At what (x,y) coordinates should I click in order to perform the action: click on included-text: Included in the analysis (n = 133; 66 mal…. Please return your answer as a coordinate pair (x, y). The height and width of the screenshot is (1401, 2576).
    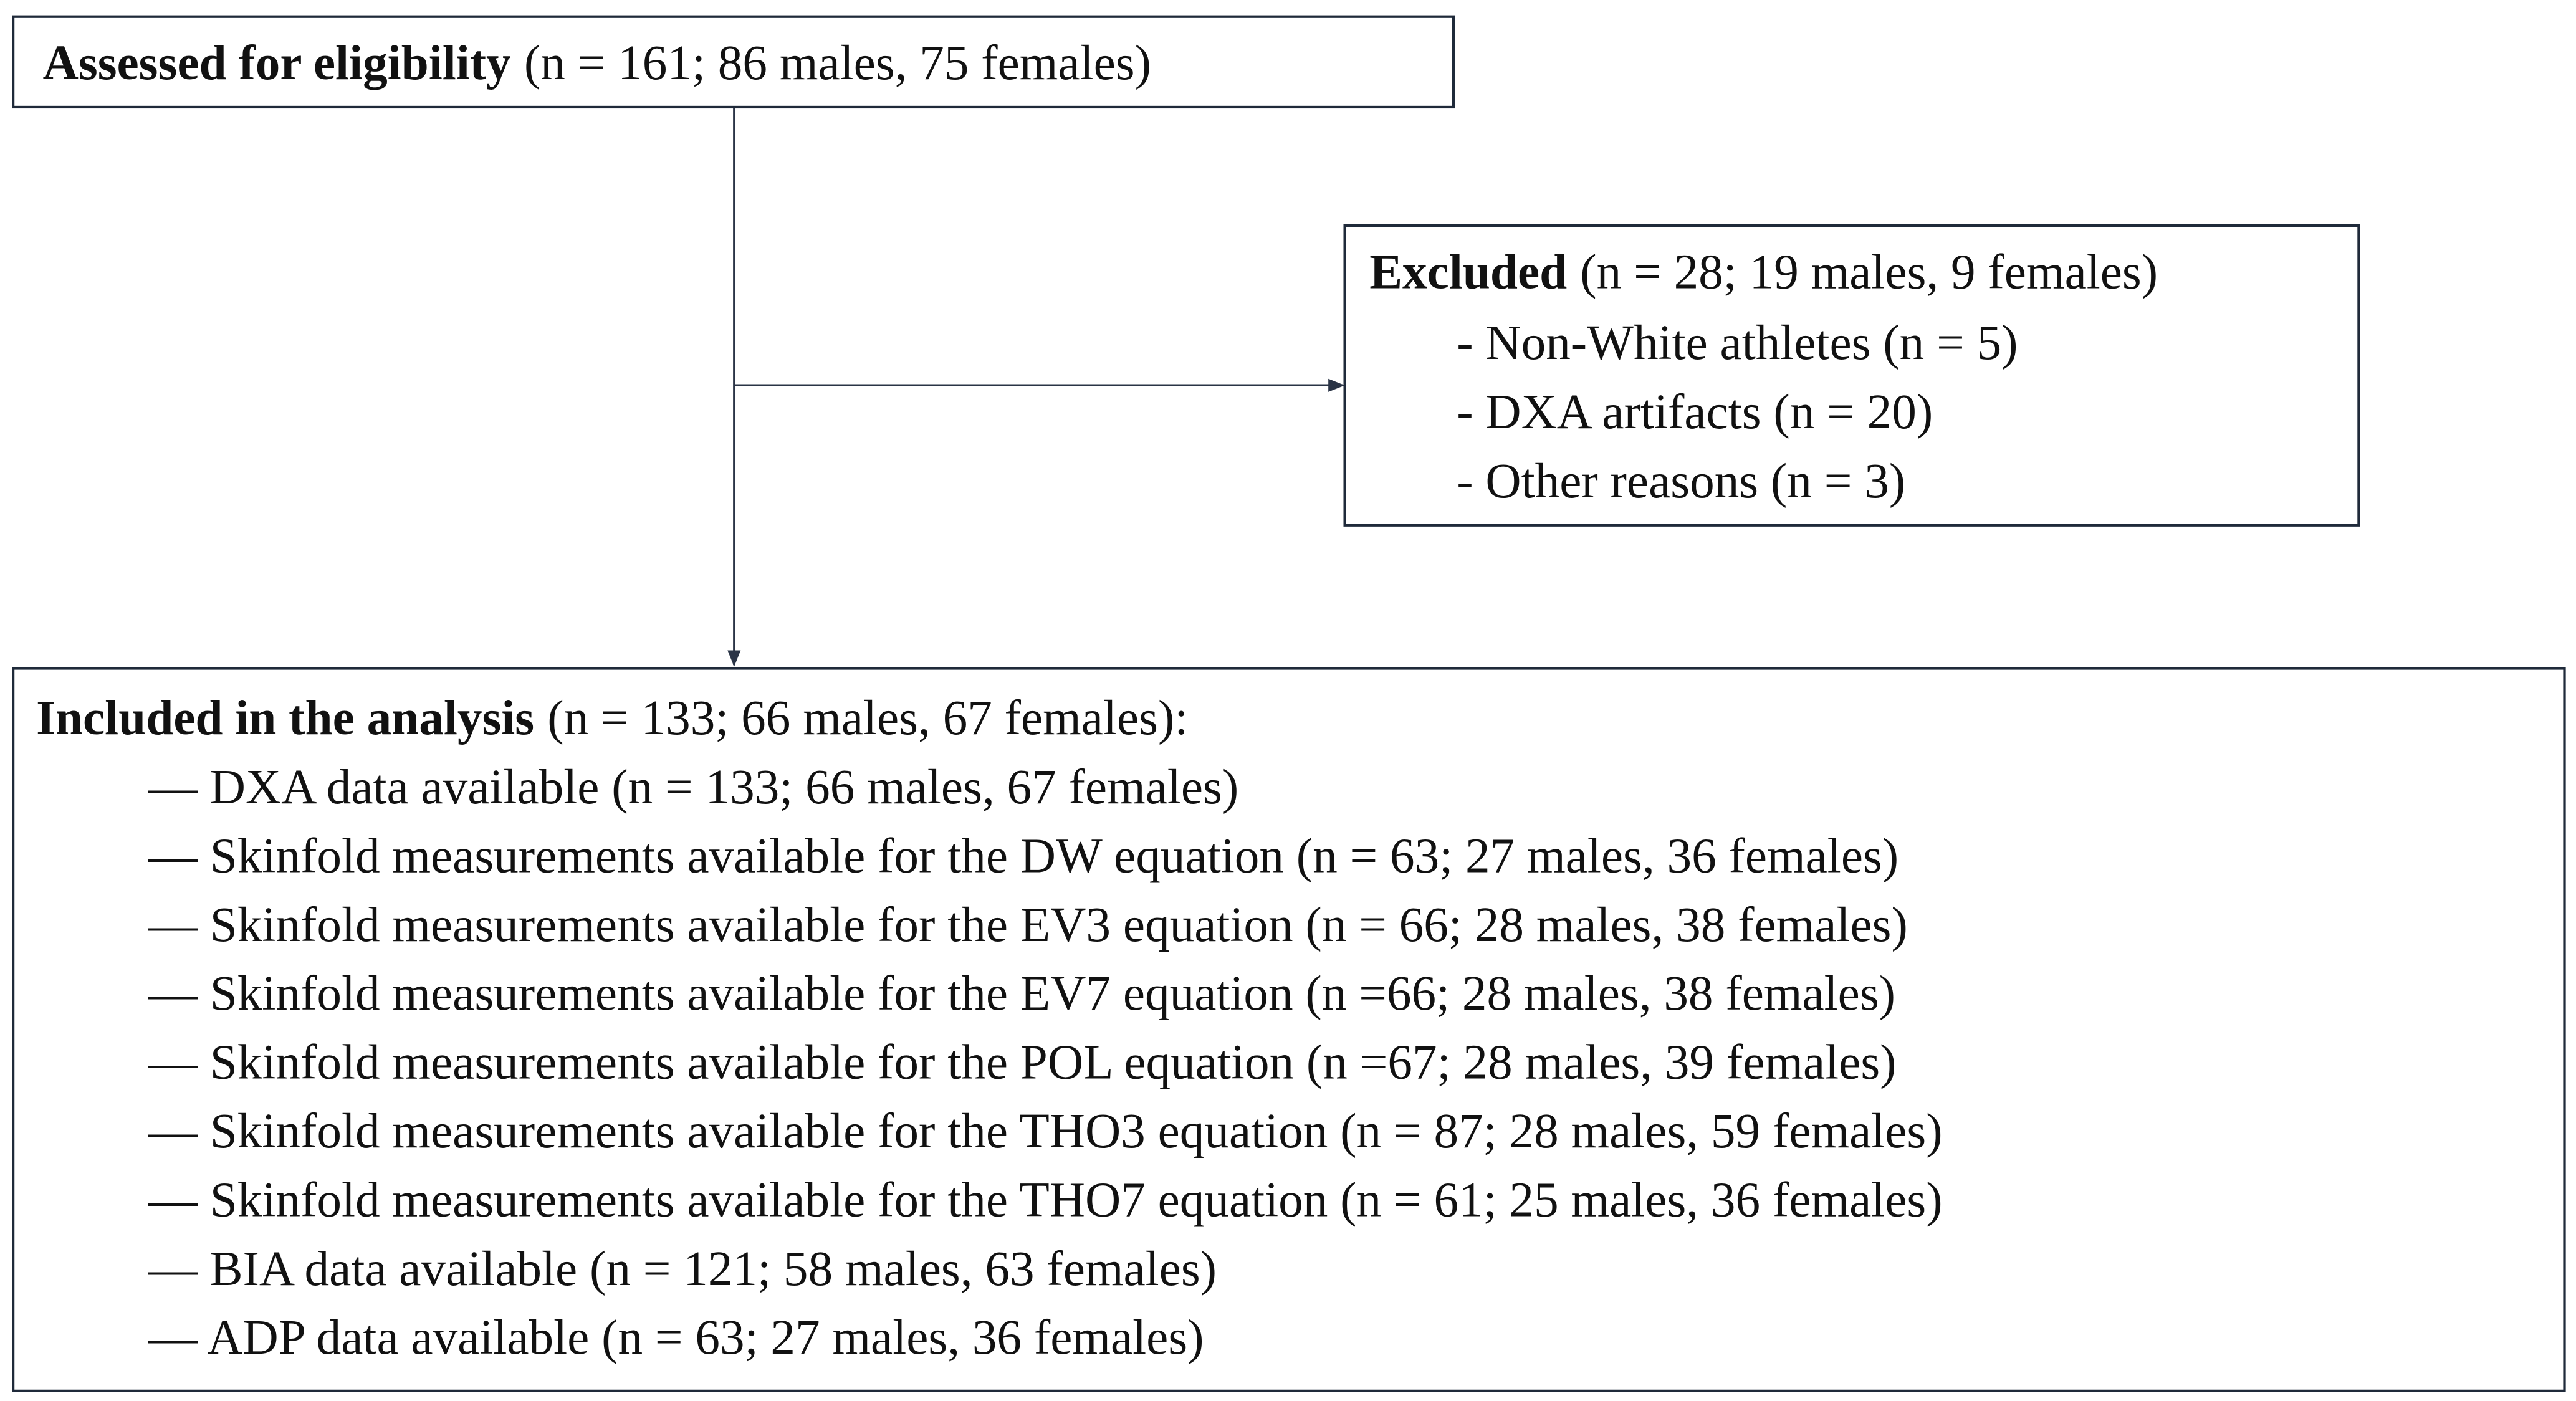
    Looking at the image, I should click on (612, 718).